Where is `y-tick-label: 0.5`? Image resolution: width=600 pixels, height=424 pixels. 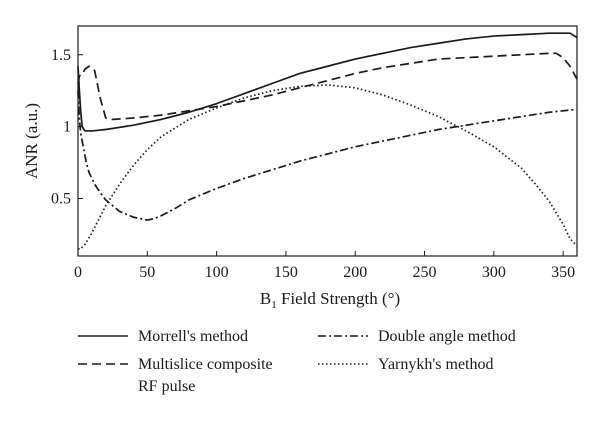
y-tick-label: 0.5 is located at coordinates (61, 199).